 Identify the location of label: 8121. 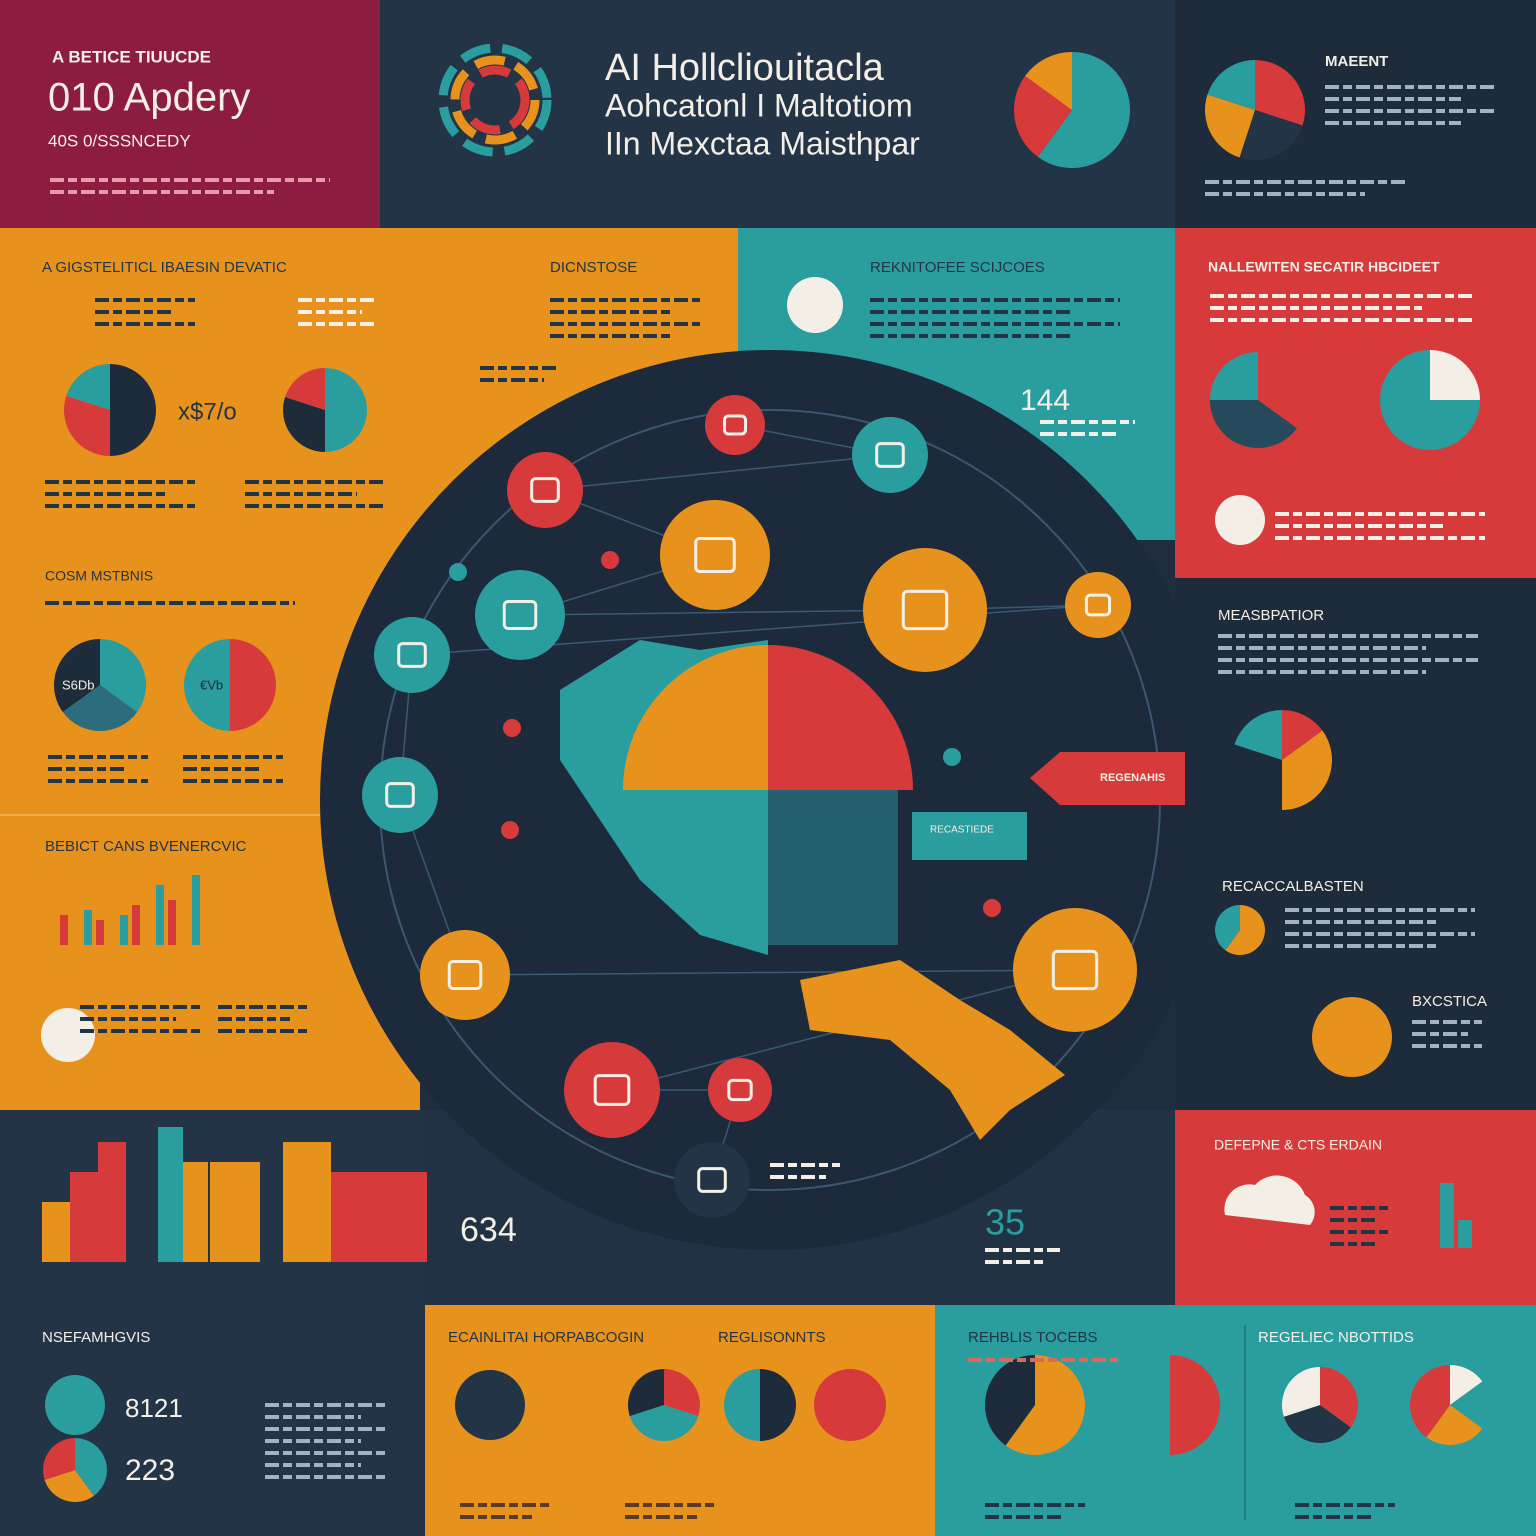
(154, 1408).